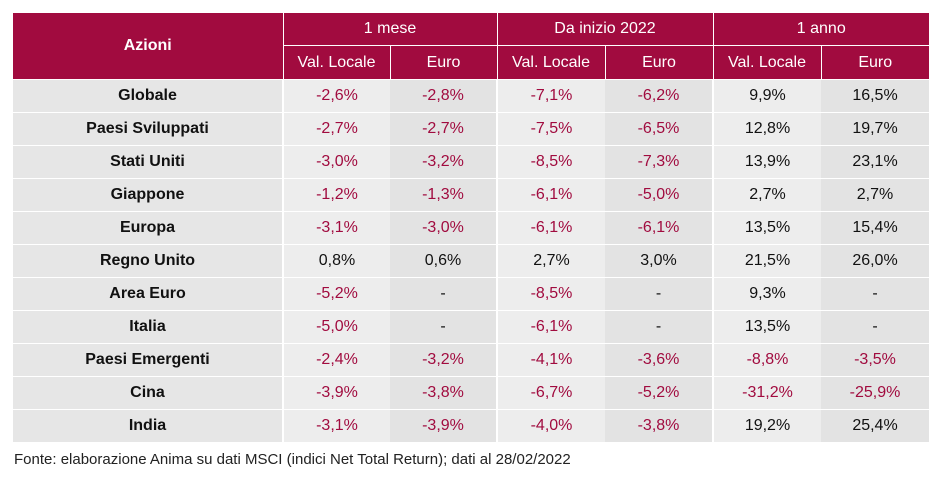  I want to click on value-cell: -4,0%, so click(550, 425).